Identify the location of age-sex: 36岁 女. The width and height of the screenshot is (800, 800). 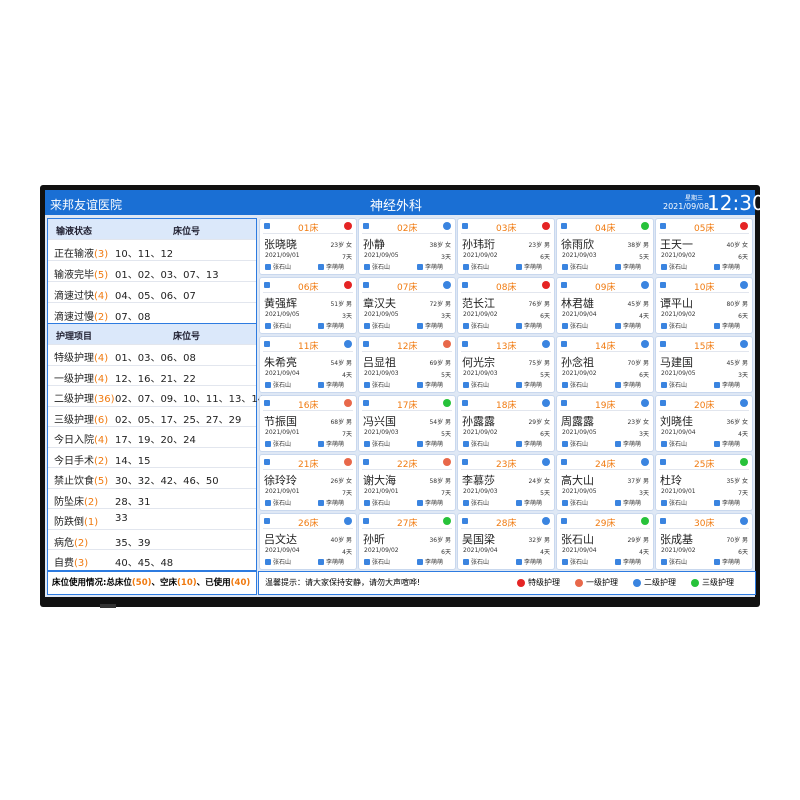
(737, 422).